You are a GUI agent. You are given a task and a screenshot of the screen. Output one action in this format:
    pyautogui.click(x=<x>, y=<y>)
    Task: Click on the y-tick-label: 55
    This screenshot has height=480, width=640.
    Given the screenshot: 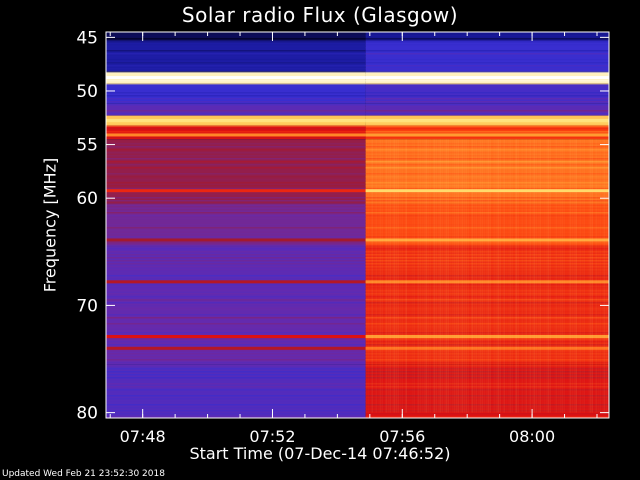 What is the action you would take?
    pyautogui.click(x=87, y=146)
    